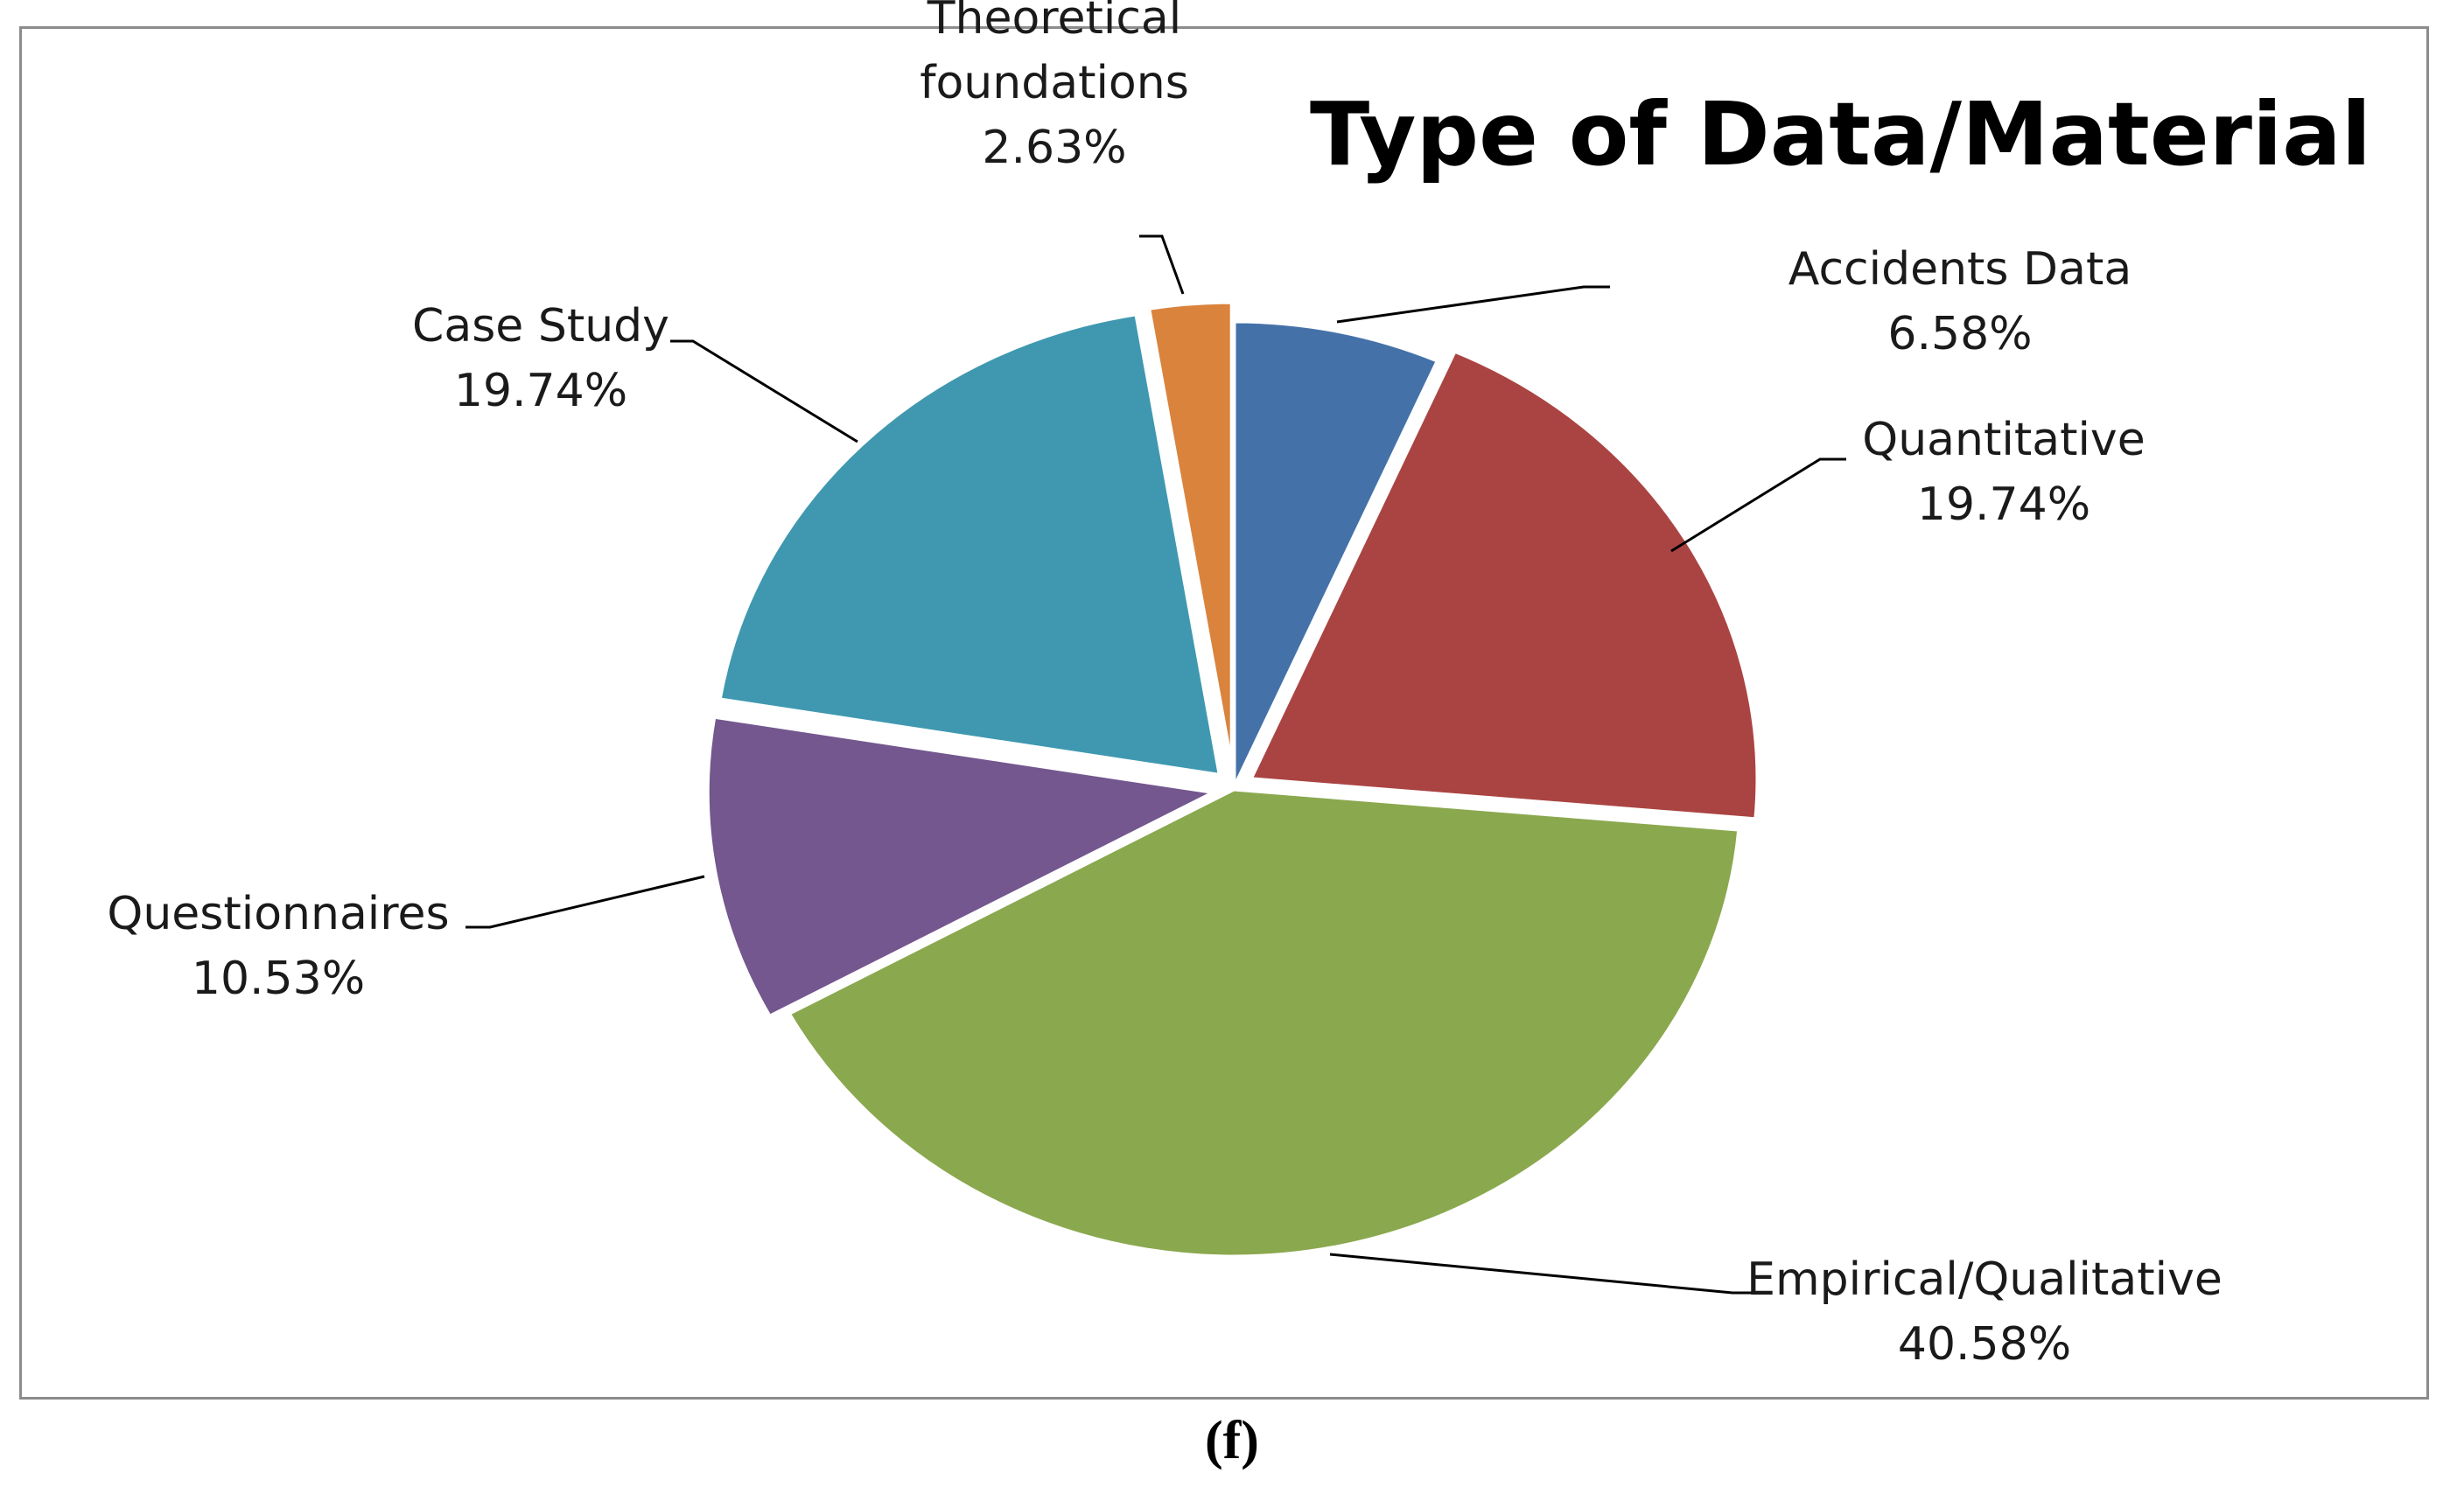 The width and height of the screenshot is (2464, 1494). Describe the element at coordinates (764, 391) in the screenshot. I see `leader-line-case-study` at that location.